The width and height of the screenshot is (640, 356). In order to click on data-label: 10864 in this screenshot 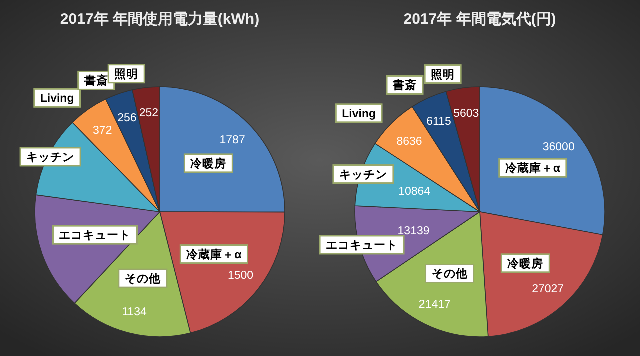, I will do `click(415, 192)`.